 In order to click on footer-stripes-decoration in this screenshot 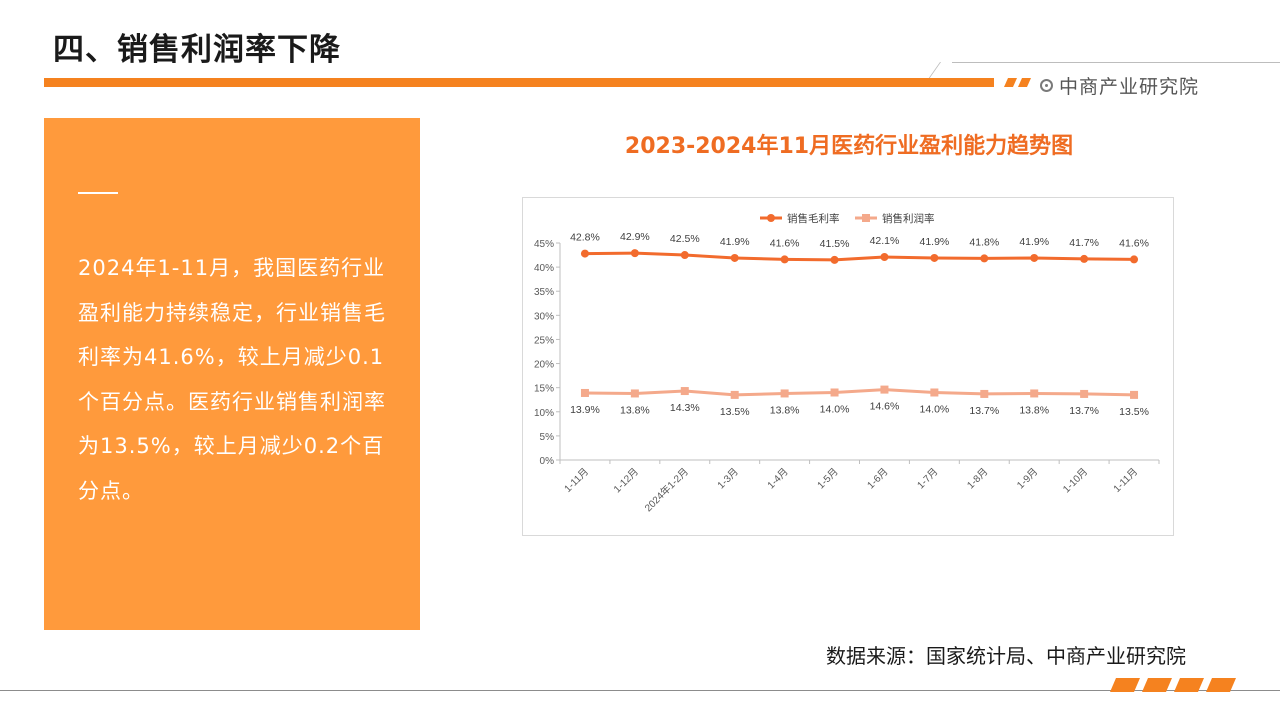, I will do `click(1173, 685)`.